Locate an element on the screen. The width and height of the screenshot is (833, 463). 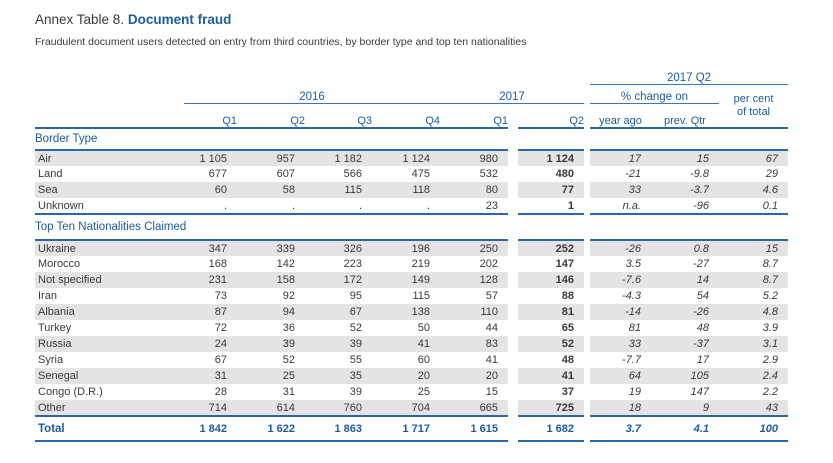
cell-q2-2016: 52 is located at coordinates (288, 360).